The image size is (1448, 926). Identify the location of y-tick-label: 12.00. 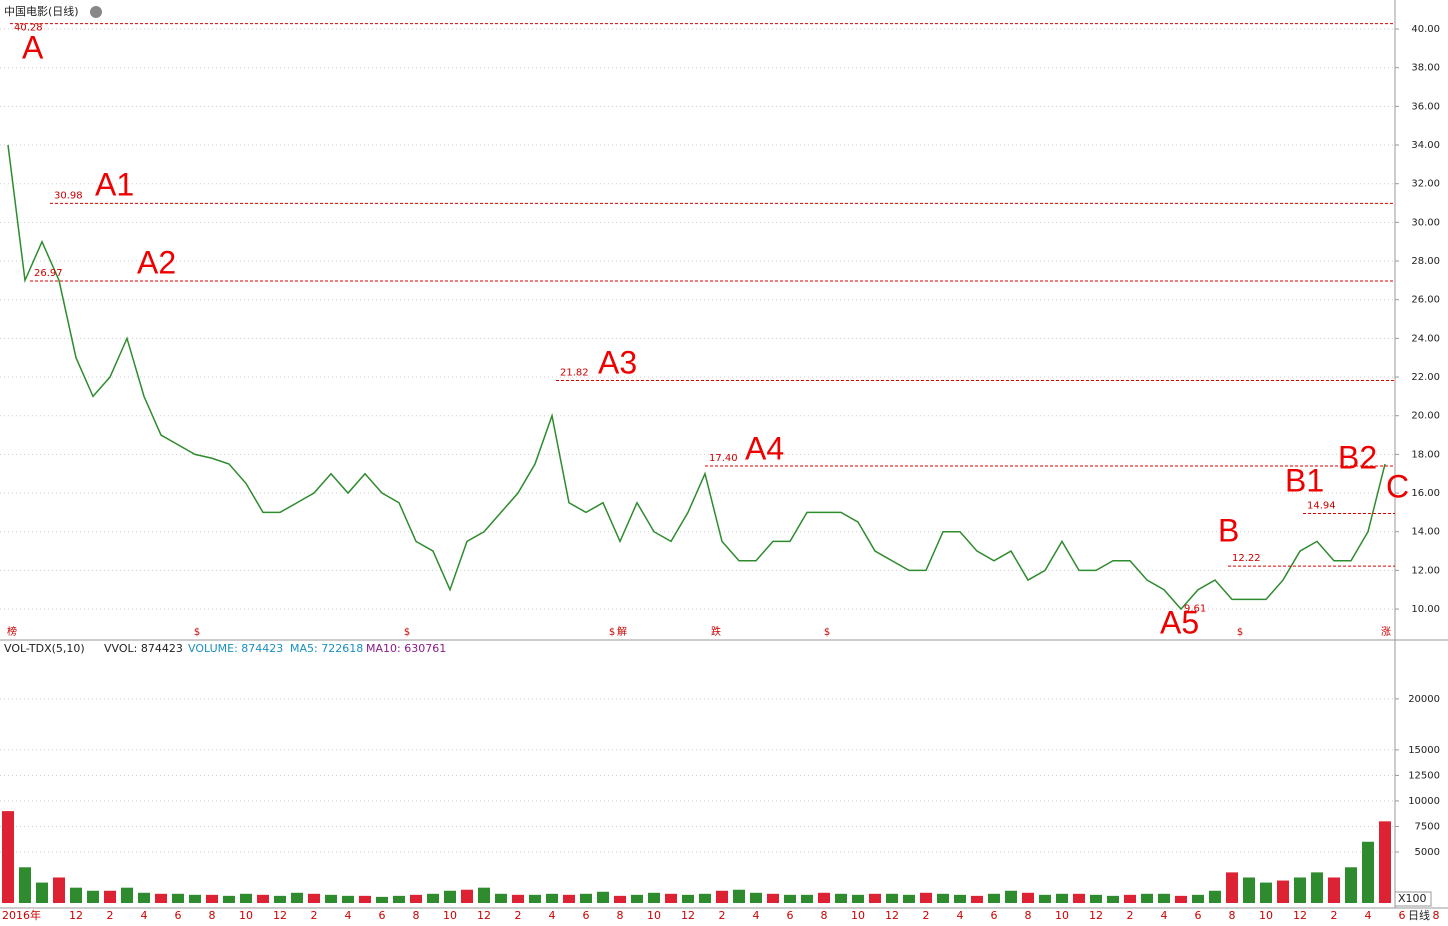
(1425, 570).